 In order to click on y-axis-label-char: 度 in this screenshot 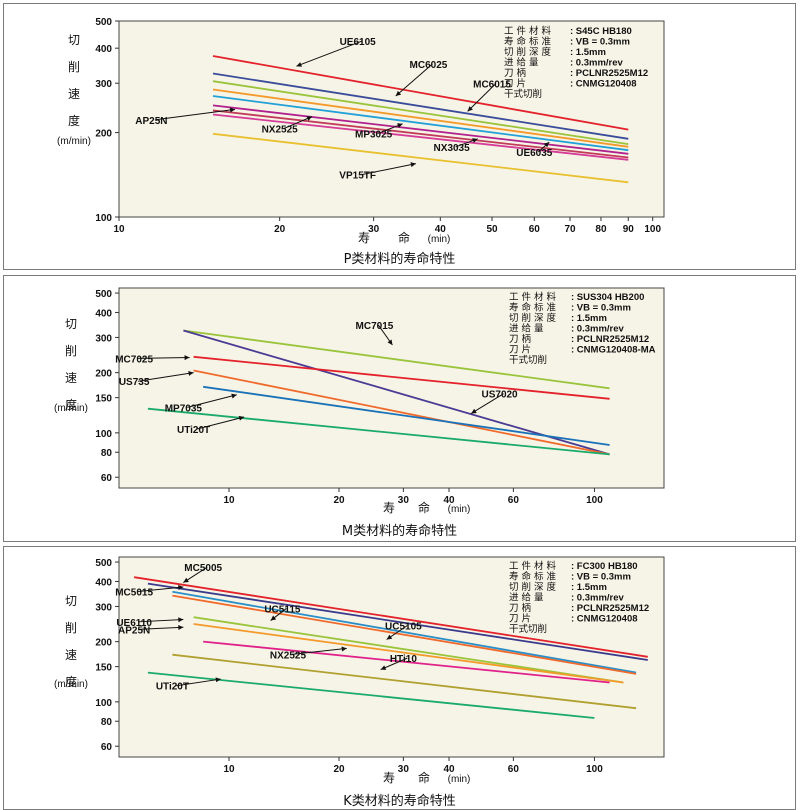, I will do `click(71, 404)`.